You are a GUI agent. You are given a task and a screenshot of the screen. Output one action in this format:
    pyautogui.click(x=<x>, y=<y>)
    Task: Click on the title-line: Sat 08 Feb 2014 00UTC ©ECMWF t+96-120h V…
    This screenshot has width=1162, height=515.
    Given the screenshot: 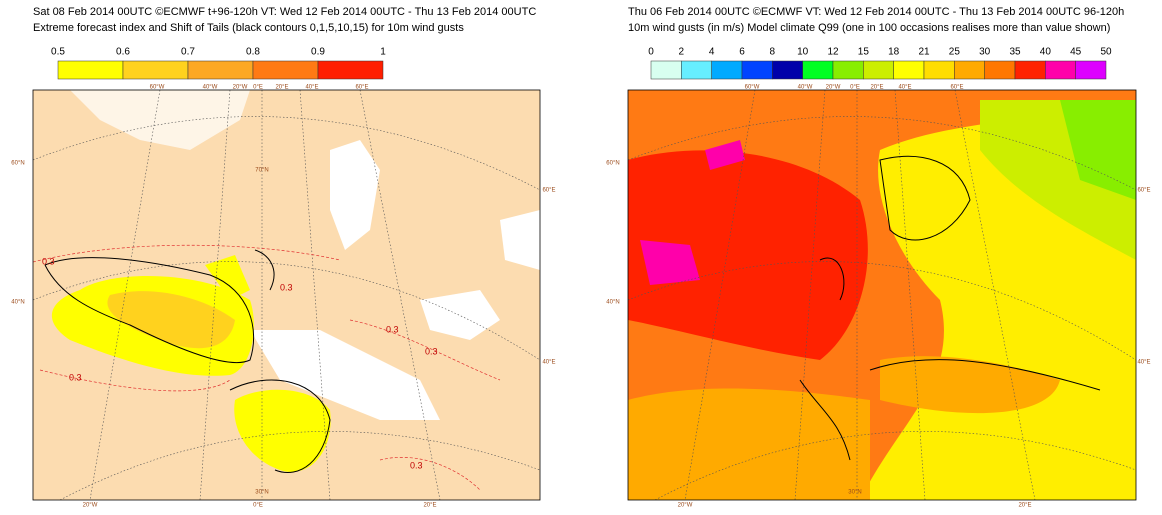 What is the action you would take?
    pyautogui.click(x=284, y=12)
    